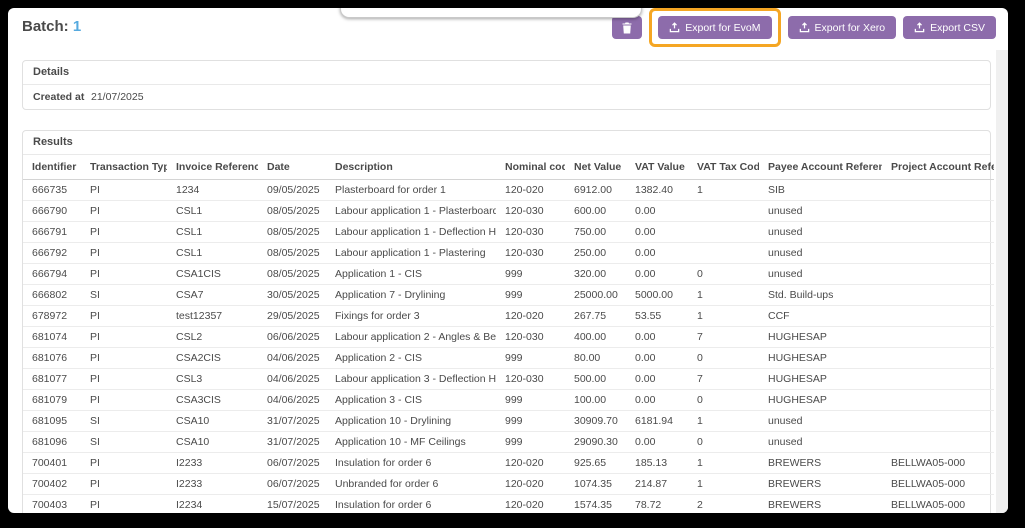 This screenshot has height=528, width=1025. I want to click on cell: 666791, so click(52, 232).